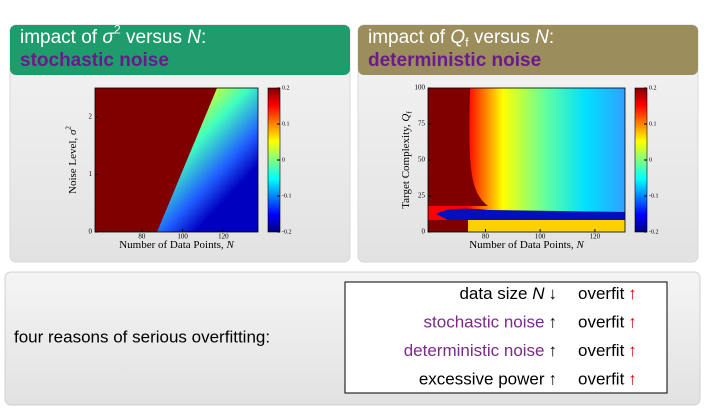 The image size is (708, 420). I want to click on reason-factor: data size N ↓, so click(508, 293).